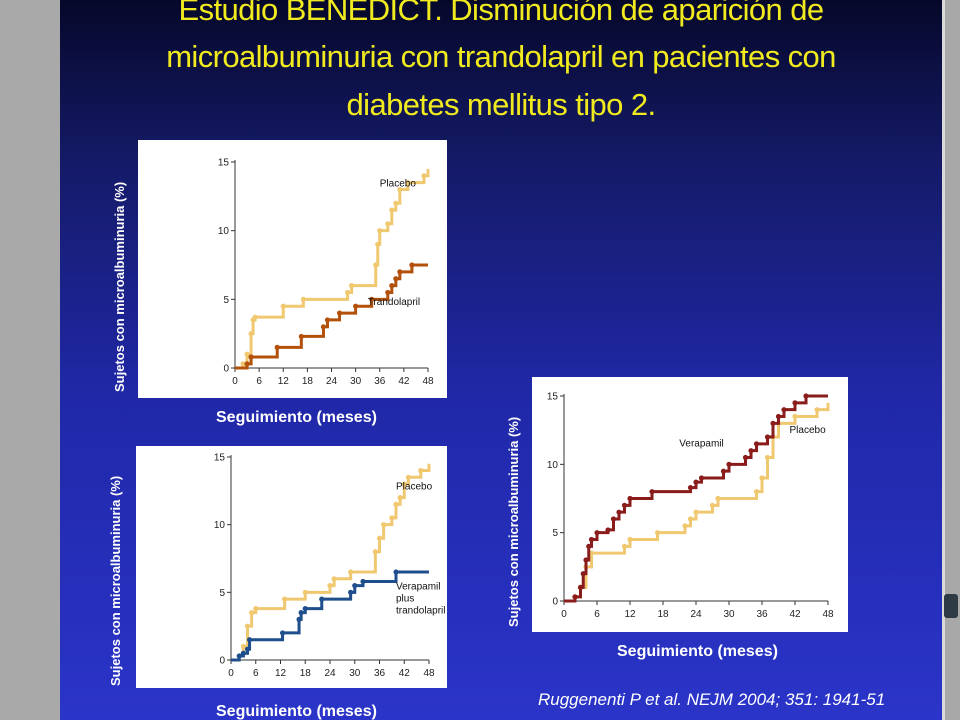  I want to click on chart-1-xlabel: Seguimiento (meses), so click(296, 417).